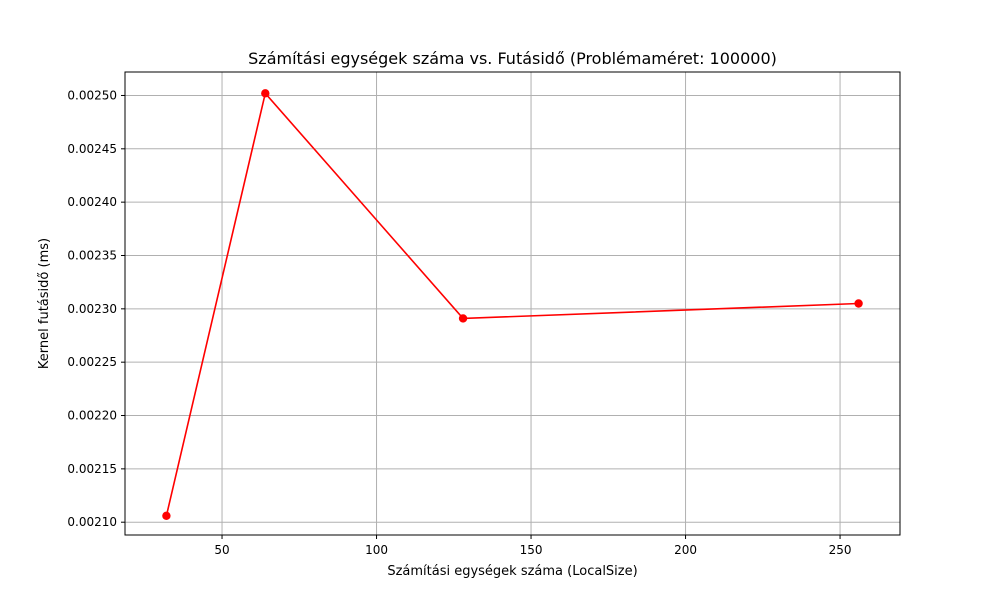  What do you see at coordinates (840, 550) in the screenshot?
I see `x-tick-label: 250` at bounding box center [840, 550].